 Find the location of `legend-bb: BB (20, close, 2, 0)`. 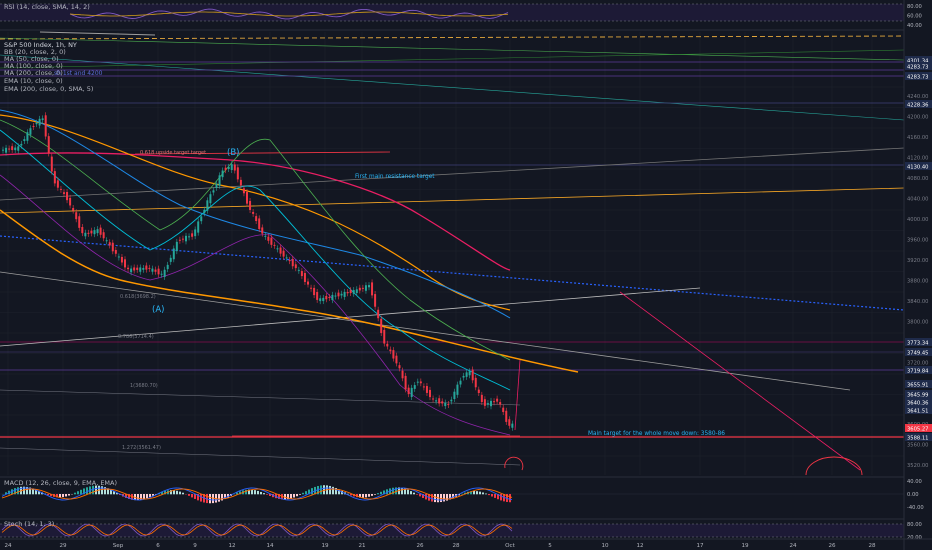

legend-bb: BB (20, close, 2, 0) is located at coordinates (35, 52).